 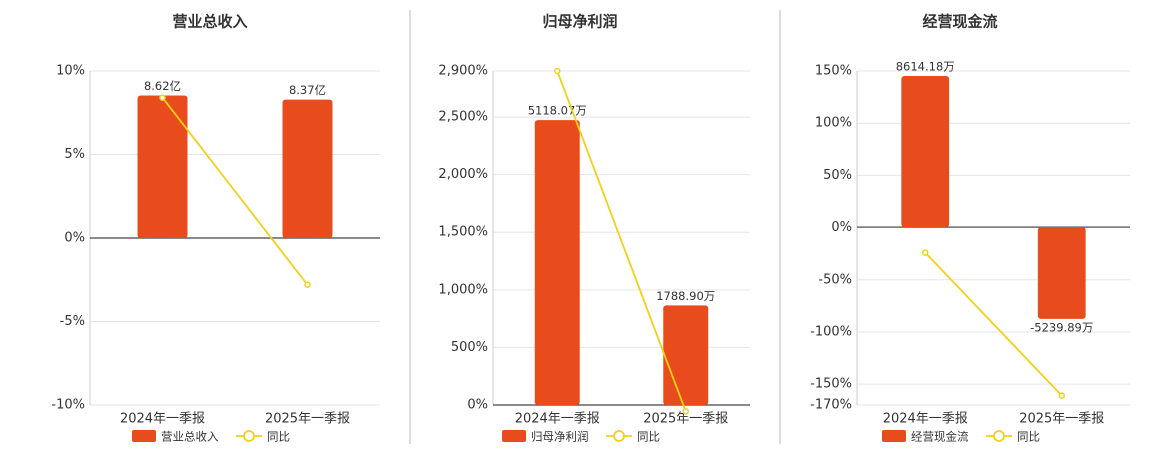 I want to click on y-tick-label: -100%, so click(x=831, y=331).